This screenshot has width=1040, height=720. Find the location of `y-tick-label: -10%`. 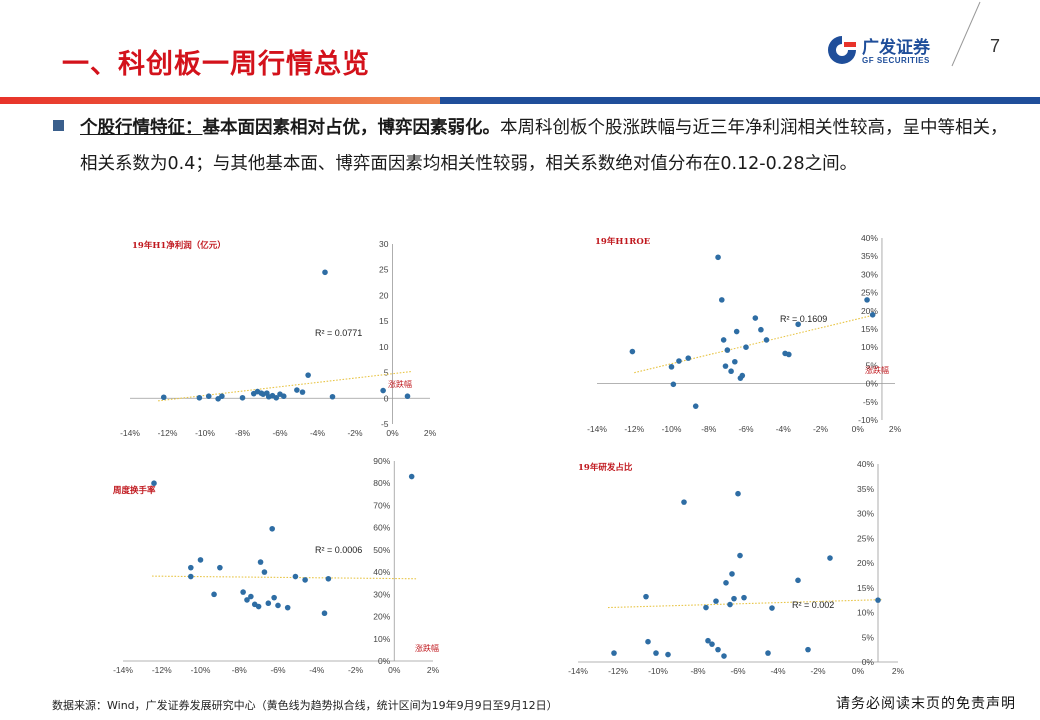

y-tick-label: -10% is located at coordinates (868, 420).